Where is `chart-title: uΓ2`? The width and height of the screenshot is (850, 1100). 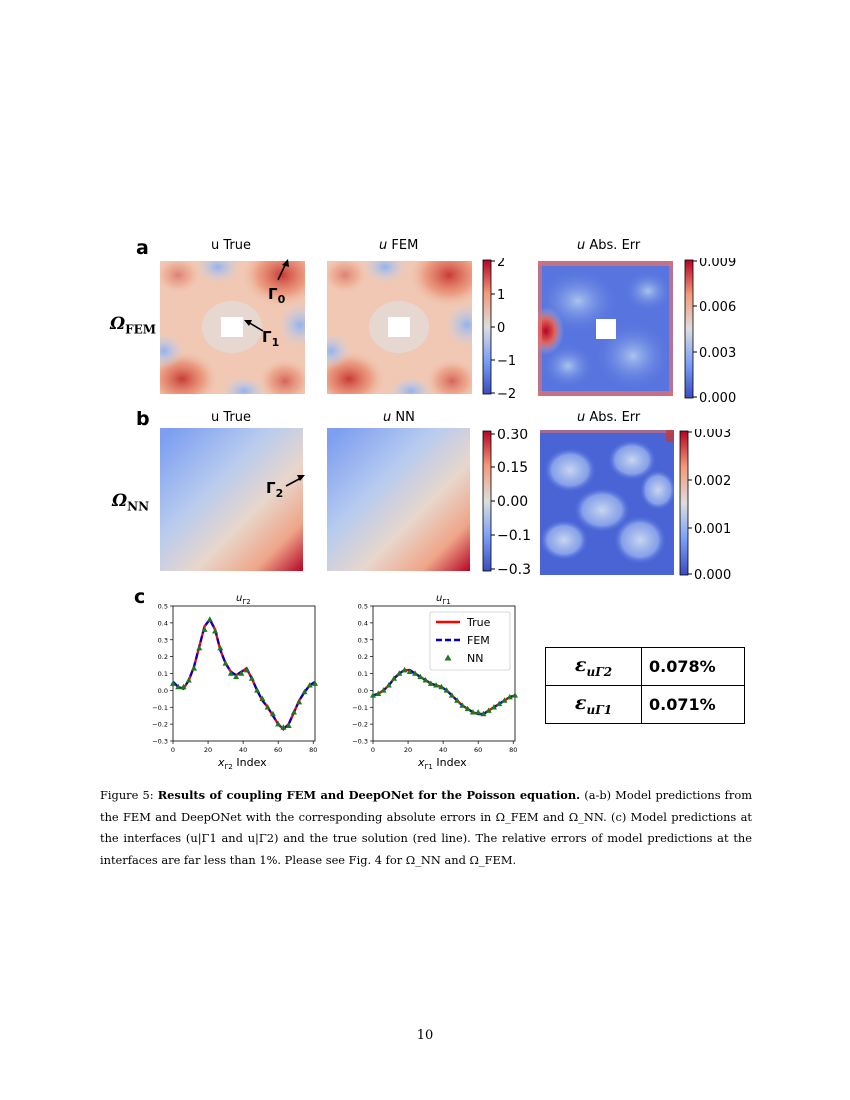 chart-title: uΓ2 is located at coordinates (243, 599).